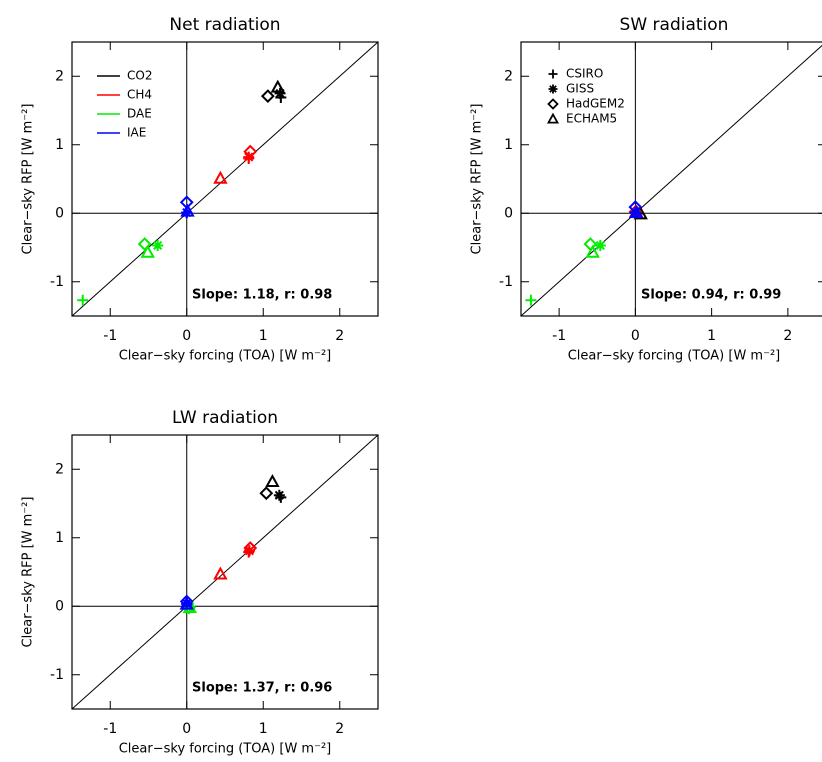  Describe the element at coordinates (591, 119) in the screenshot. I see `legend-label: ECHAM5` at that location.